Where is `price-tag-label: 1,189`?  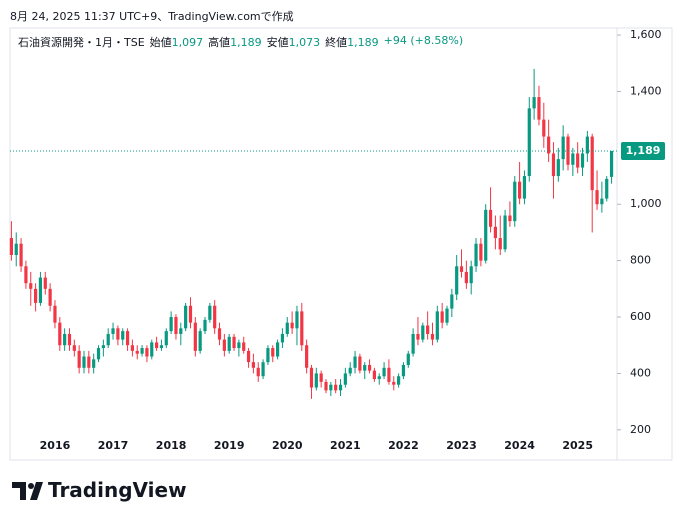
price-tag-label: 1,189 is located at coordinates (643, 150).